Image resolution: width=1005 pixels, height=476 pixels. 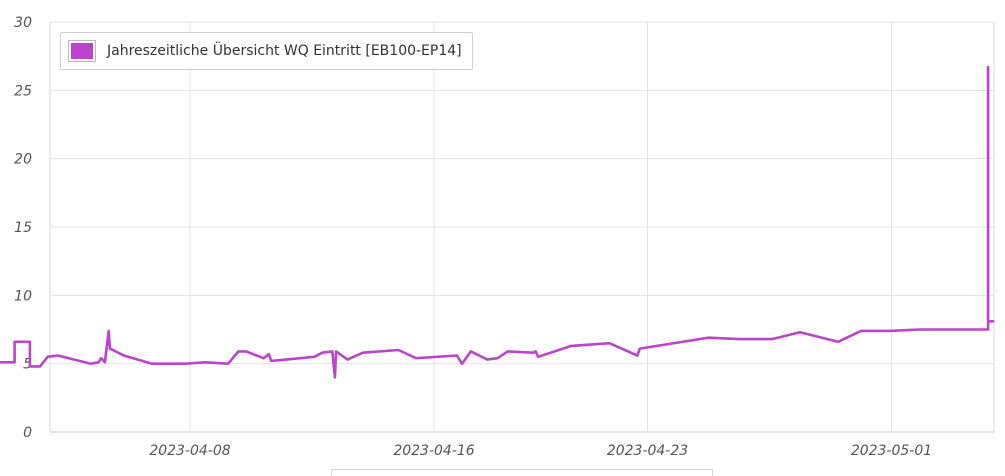 What do you see at coordinates (540, 451) in the screenshot?
I see `x-axis-ticks: 2023-04-08 2023-04-16 2023-04-23 2023-05-01` at bounding box center [540, 451].